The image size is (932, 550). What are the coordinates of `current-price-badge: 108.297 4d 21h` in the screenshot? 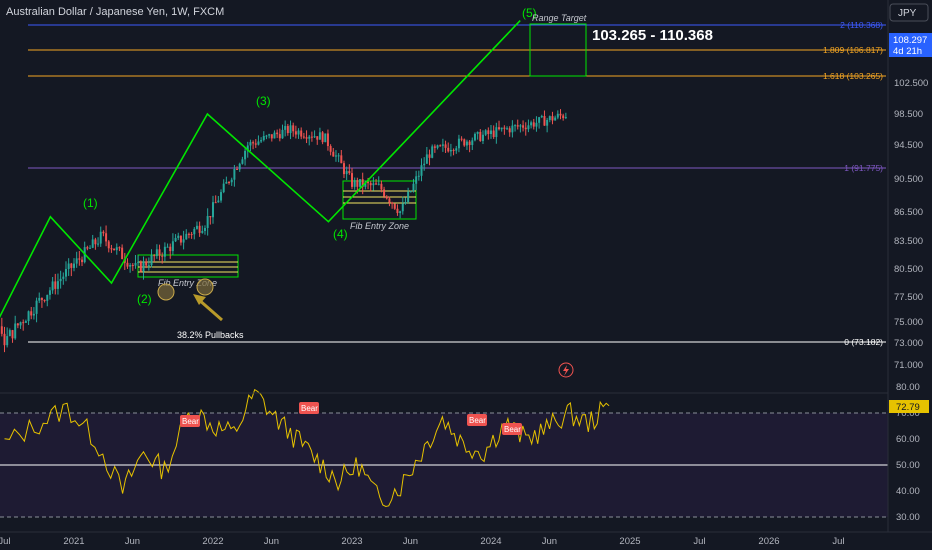 It's located at (910, 45).